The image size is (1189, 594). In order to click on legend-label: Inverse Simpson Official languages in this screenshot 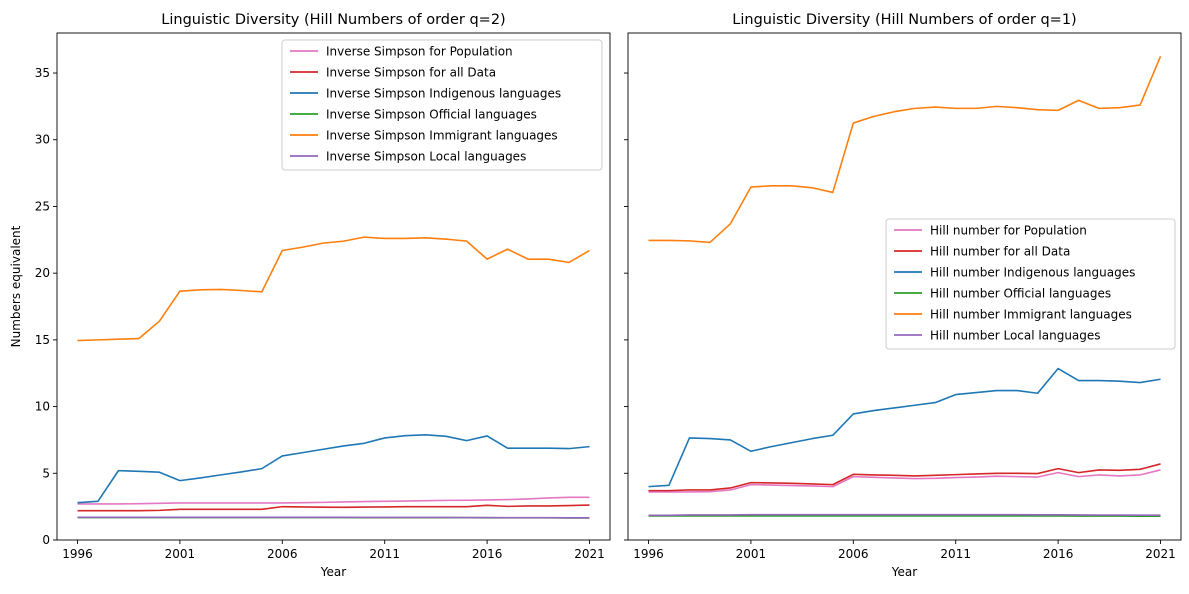, I will do `click(431, 115)`.